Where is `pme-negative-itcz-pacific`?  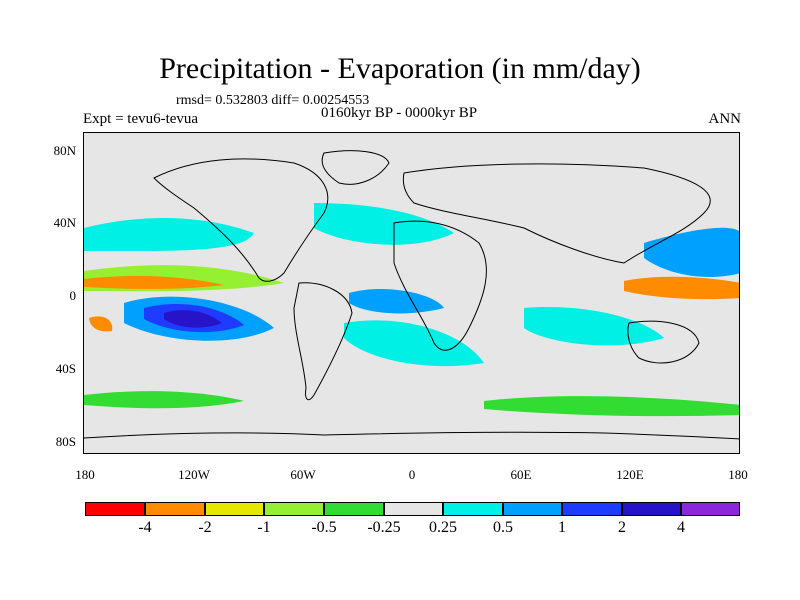 pme-negative-itcz-pacific is located at coordinates (154, 282).